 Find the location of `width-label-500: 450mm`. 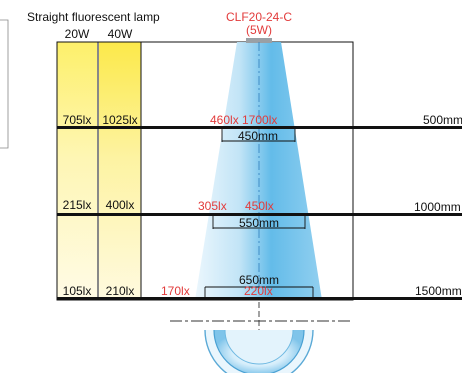

width-label-500: 450mm is located at coordinates (258, 136).